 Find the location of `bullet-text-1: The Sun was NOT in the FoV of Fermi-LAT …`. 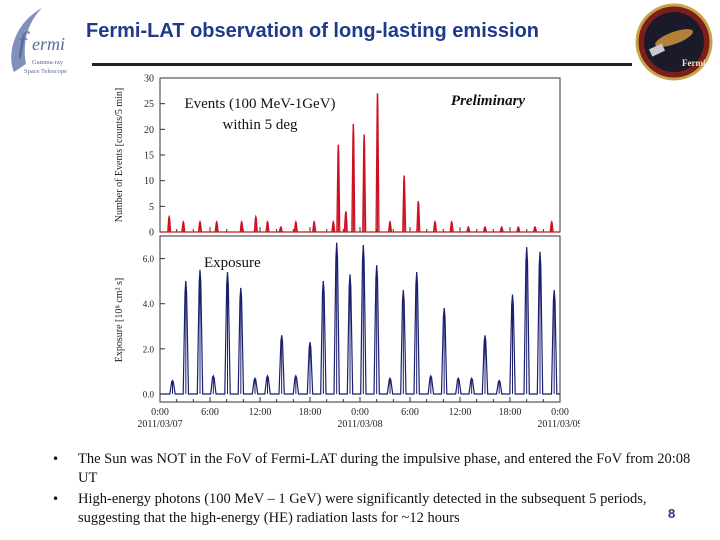

bullet-text-1: The Sun was NOT in the FoV of Fermi-LAT … is located at coordinates (384, 468).